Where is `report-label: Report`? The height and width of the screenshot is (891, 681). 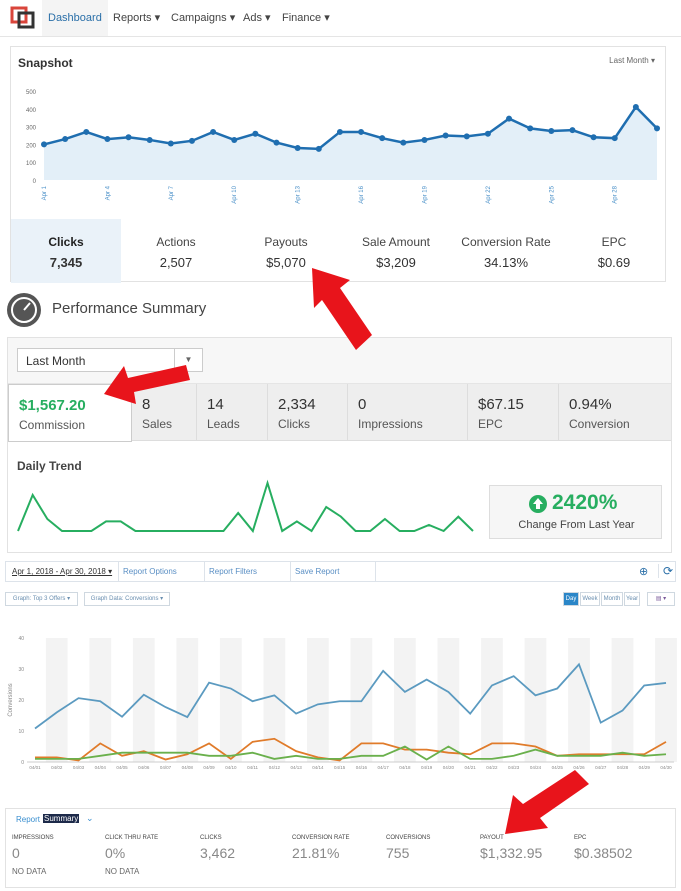
report-label: Report is located at coordinates (28, 819).